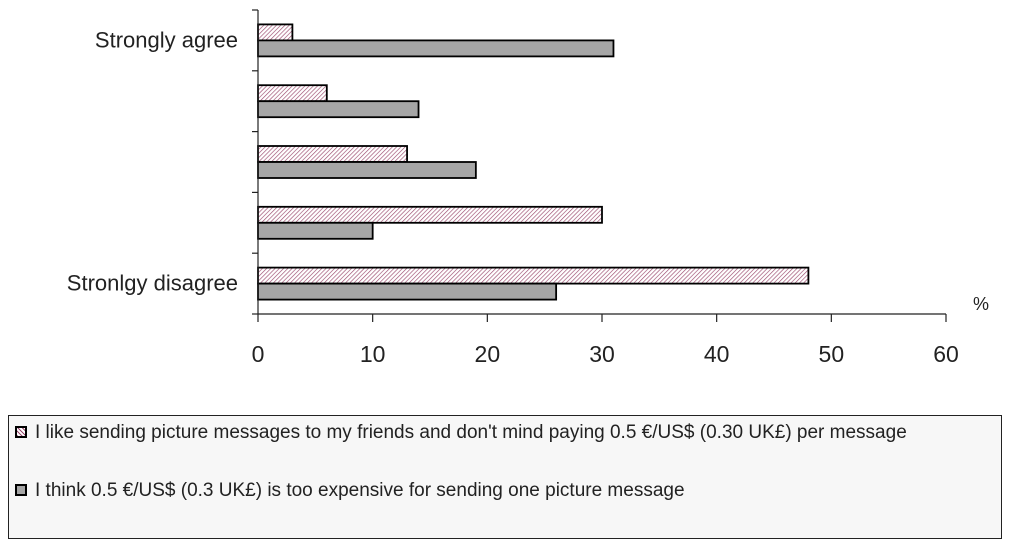 The height and width of the screenshot is (550, 1010). Describe the element at coordinates (488, 354) in the screenshot. I see `x-tick-label: 20` at that location.